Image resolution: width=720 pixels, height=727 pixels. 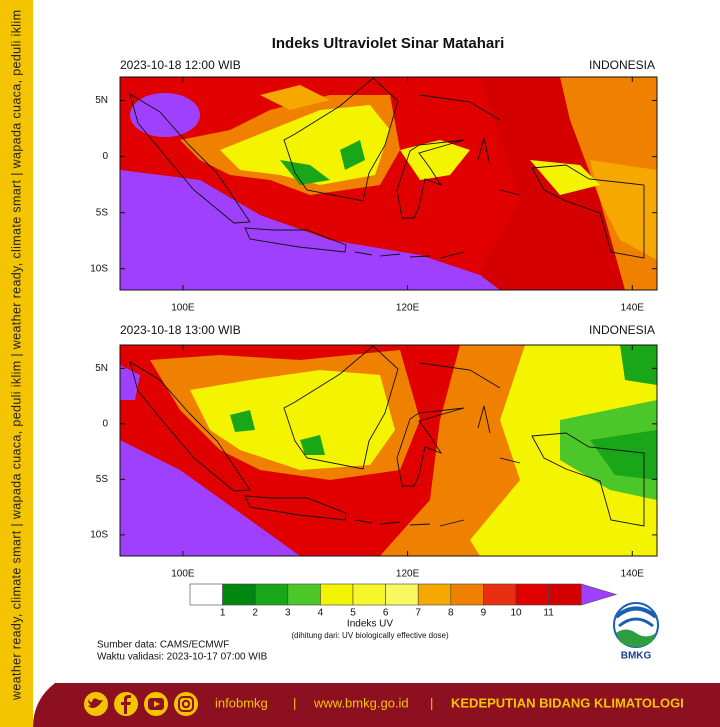 What do you see at coordinates (388, 43) in the screenshot?
I see `title: Indeks Ultraviolet Sinar Matahari` at bounding box center [388, 43].